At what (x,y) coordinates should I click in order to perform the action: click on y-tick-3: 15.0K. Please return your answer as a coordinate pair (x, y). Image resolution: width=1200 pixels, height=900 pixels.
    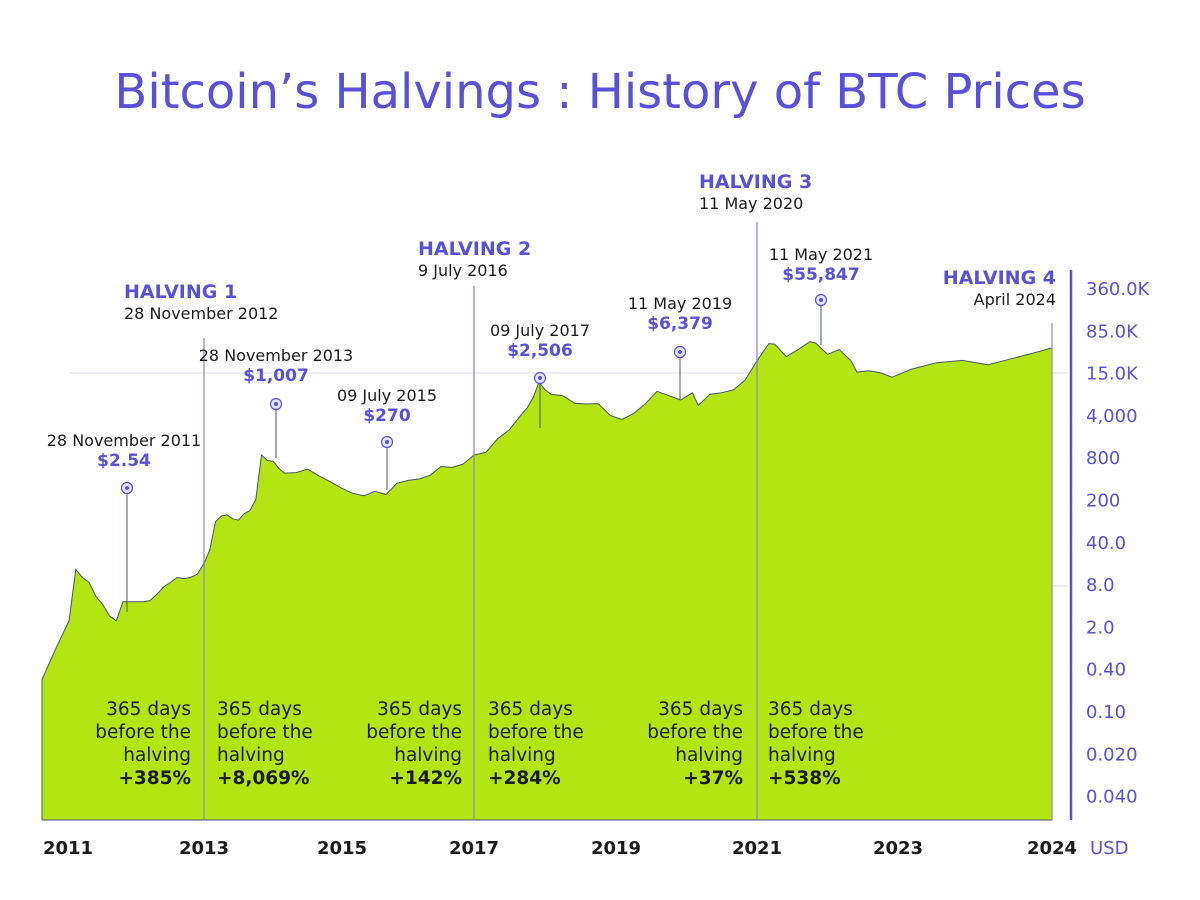
    Looking at the image, I should click on (1112, 374).